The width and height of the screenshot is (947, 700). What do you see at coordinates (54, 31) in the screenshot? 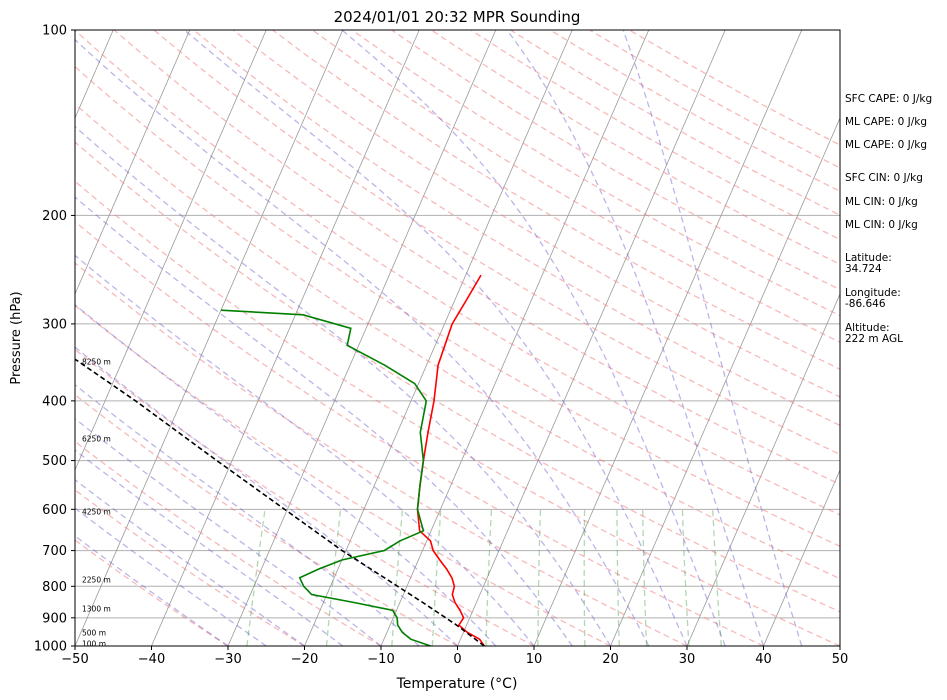
I see `y-tick-label: 100` at bounding box center [54, 31].